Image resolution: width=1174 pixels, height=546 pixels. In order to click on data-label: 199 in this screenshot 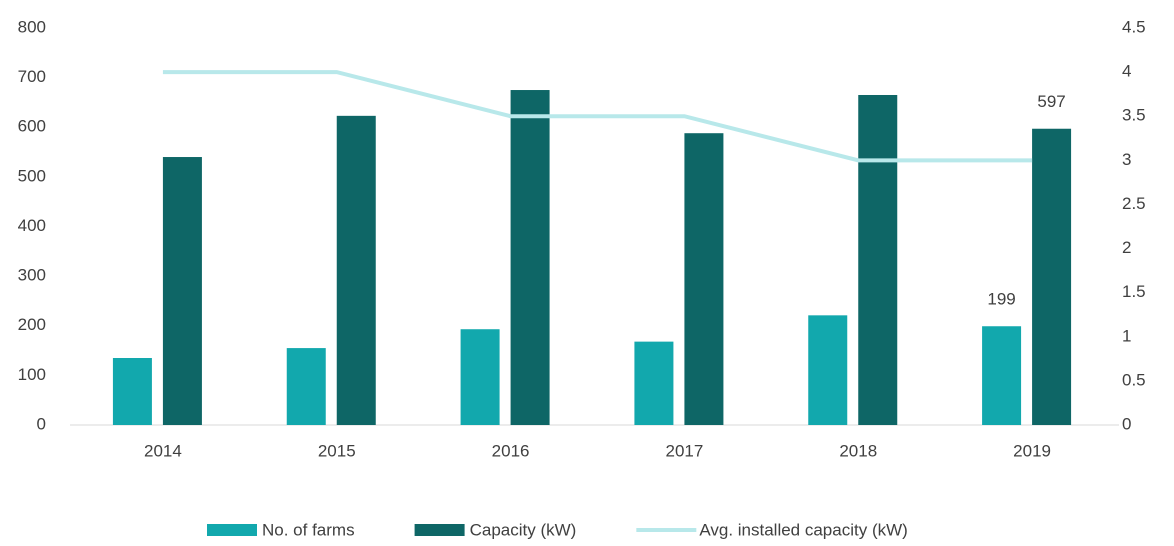, I will do `click(1001, 299)`.